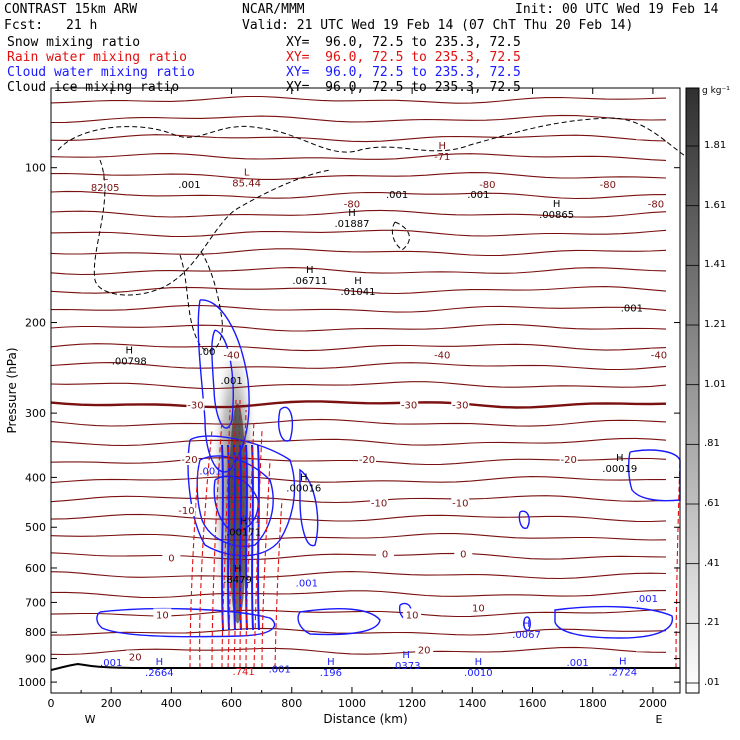 The width and height of the screenshot is (740, 740). What do you see at coordinates (35, 168) in the screenshot?
I see `y-tick-label: 100` at bounding box center [35, 168].